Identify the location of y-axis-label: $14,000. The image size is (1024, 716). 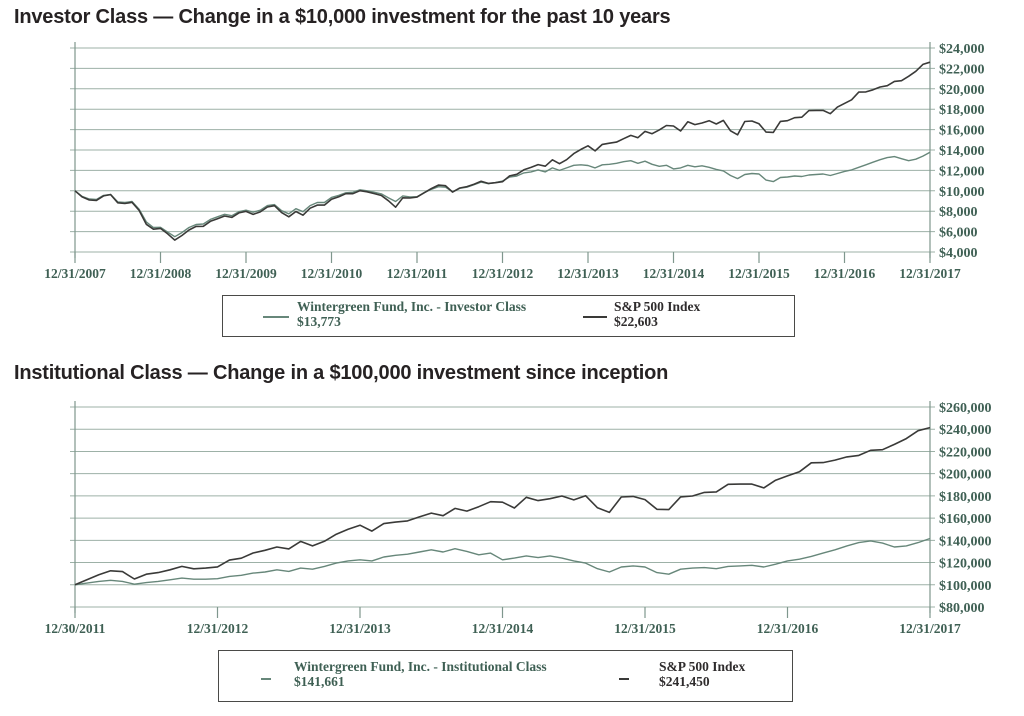
(962, 151).